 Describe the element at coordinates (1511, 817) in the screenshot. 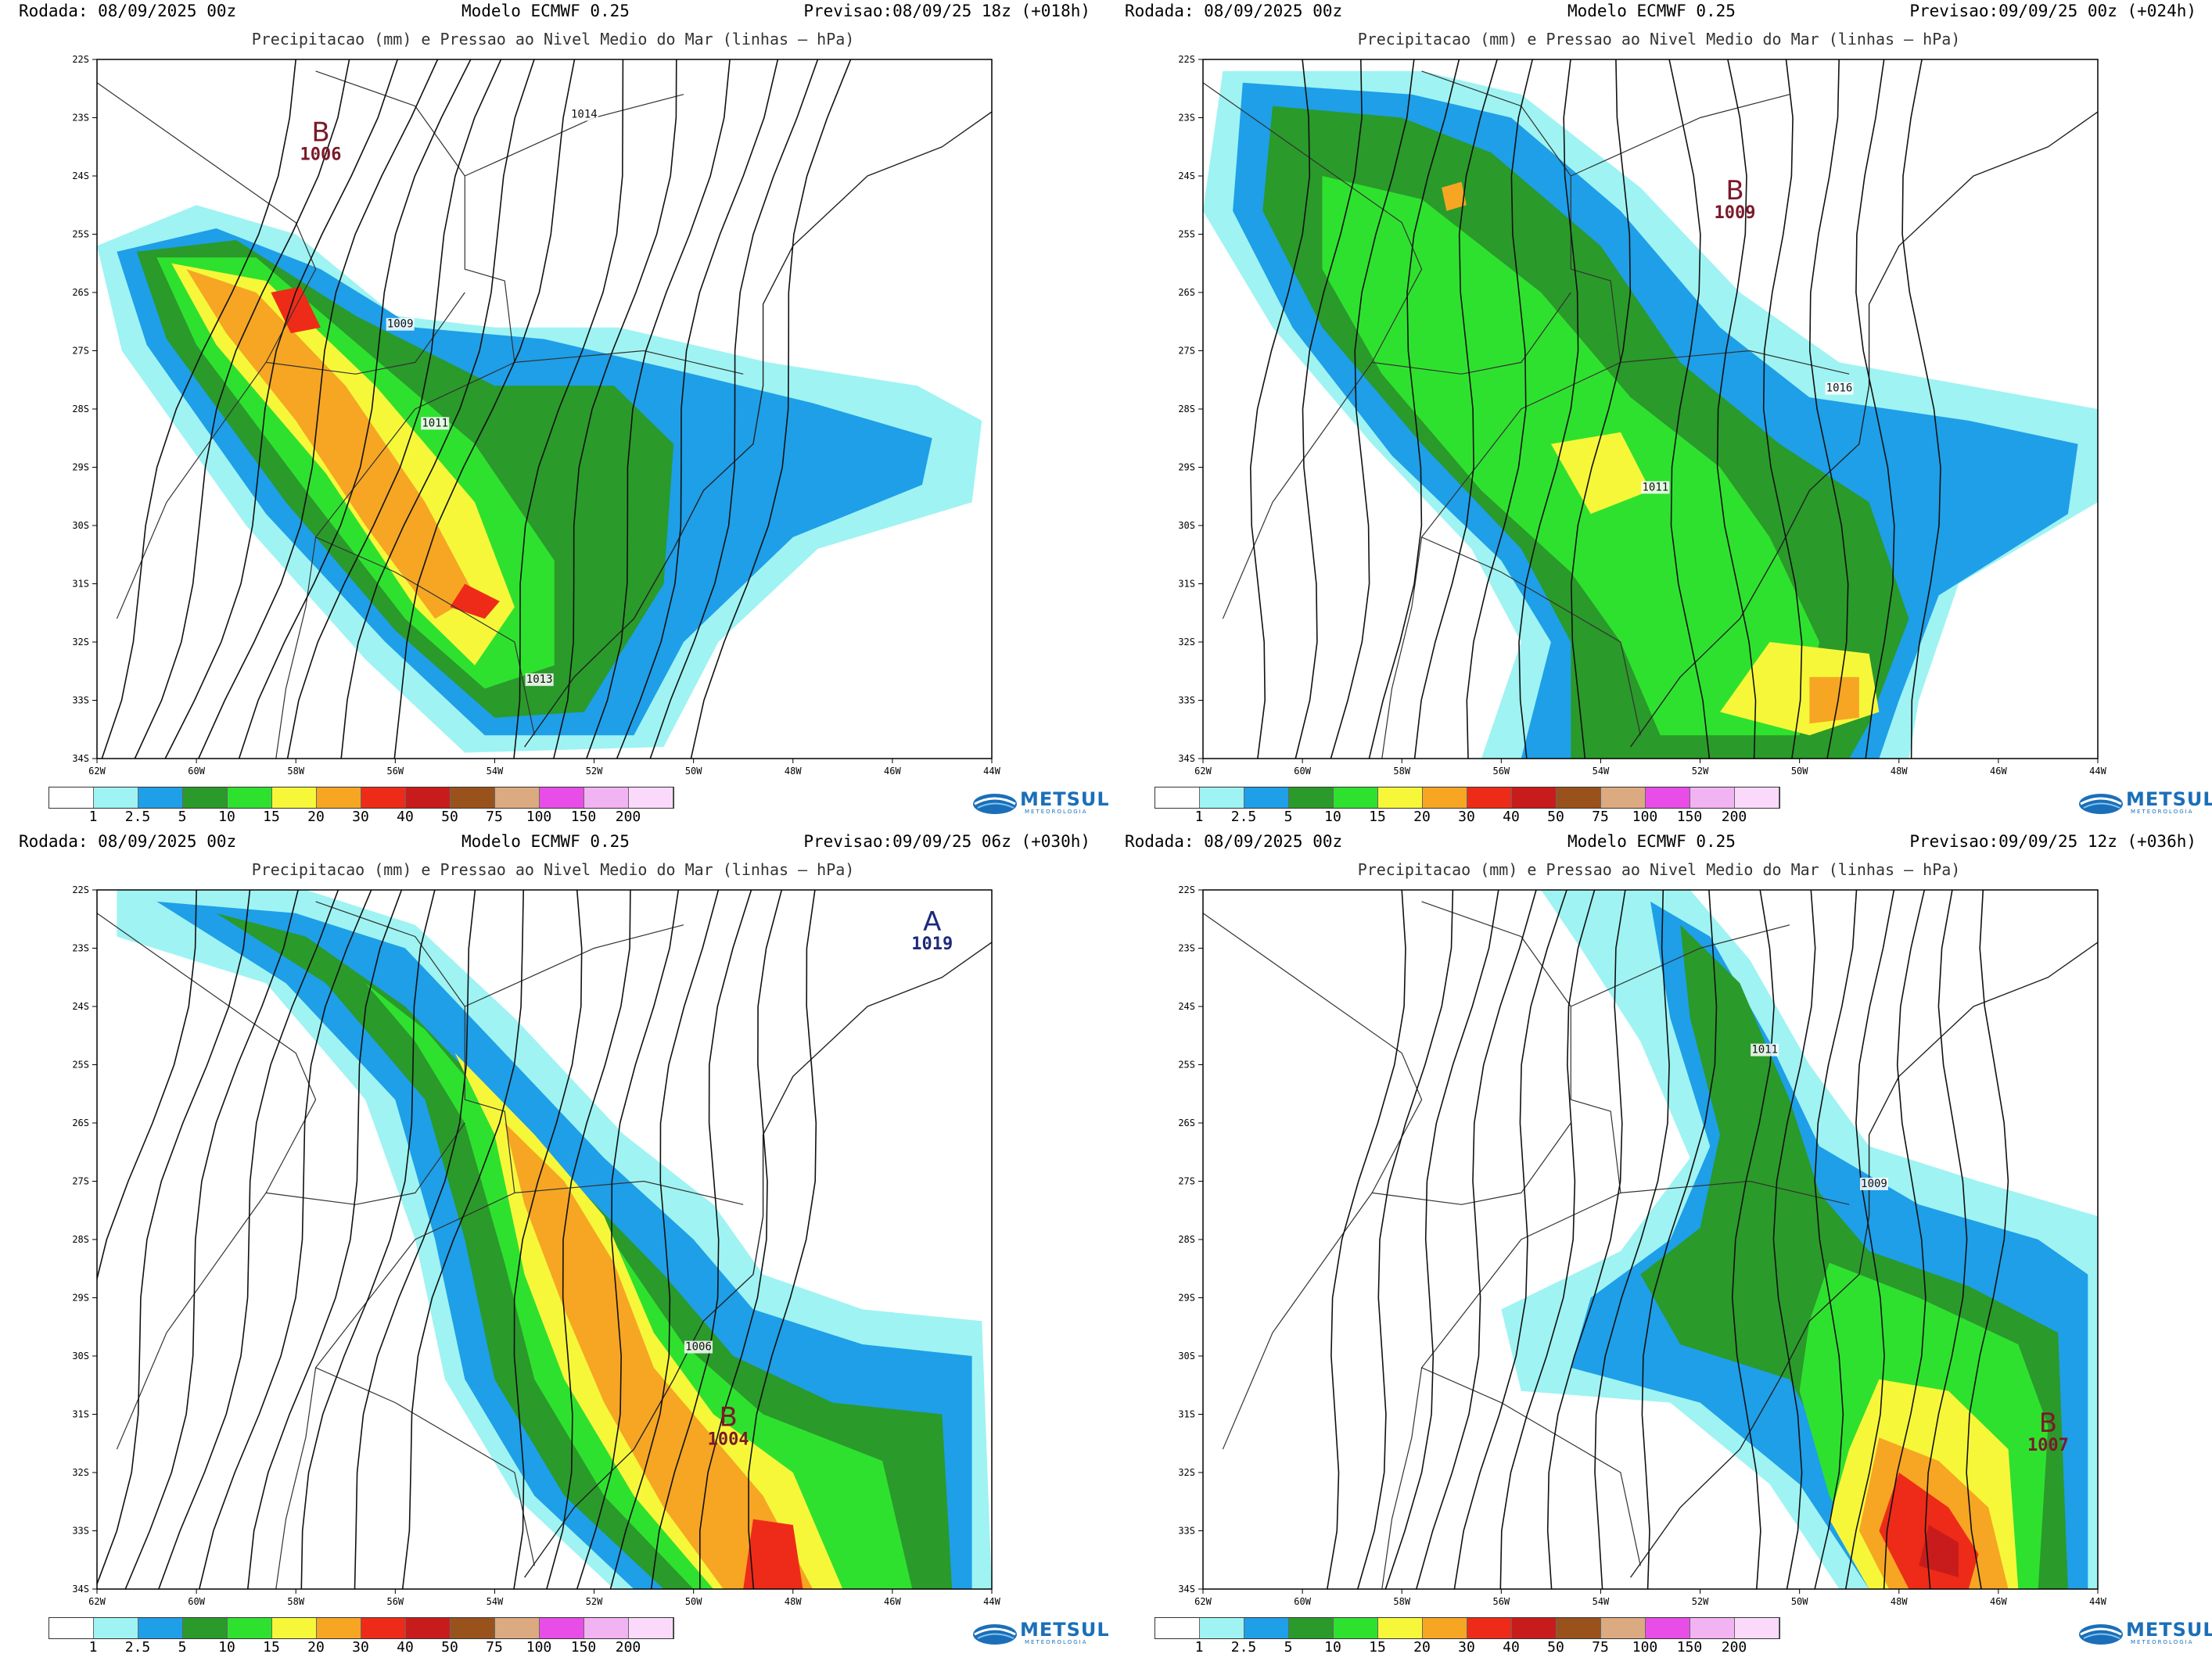

I see `colorbar-tick-label: 40` at that location.